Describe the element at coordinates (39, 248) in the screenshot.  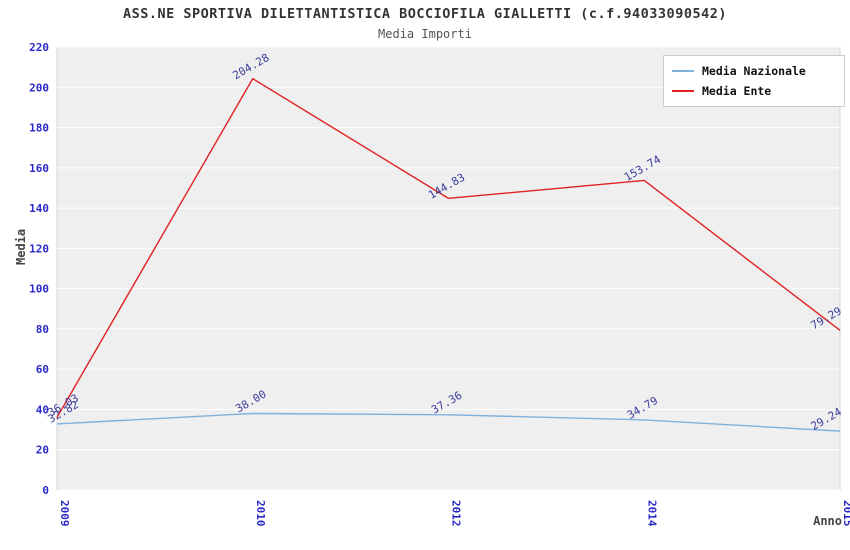
I see `y-tick-label: 120` at that location.